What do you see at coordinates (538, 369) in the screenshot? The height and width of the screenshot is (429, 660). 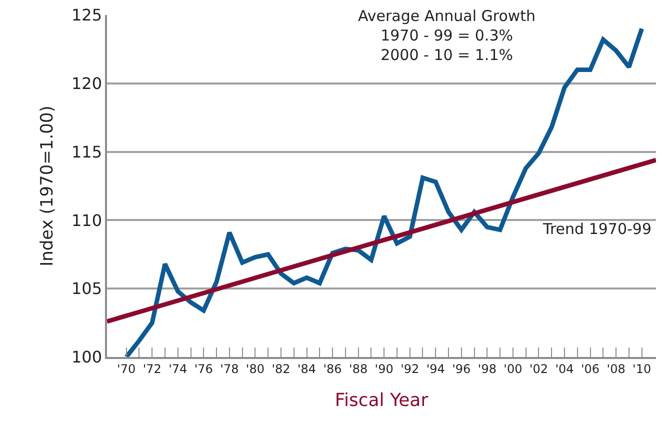 I see `x-tick-label: '02` at bounding box center [538, 369].